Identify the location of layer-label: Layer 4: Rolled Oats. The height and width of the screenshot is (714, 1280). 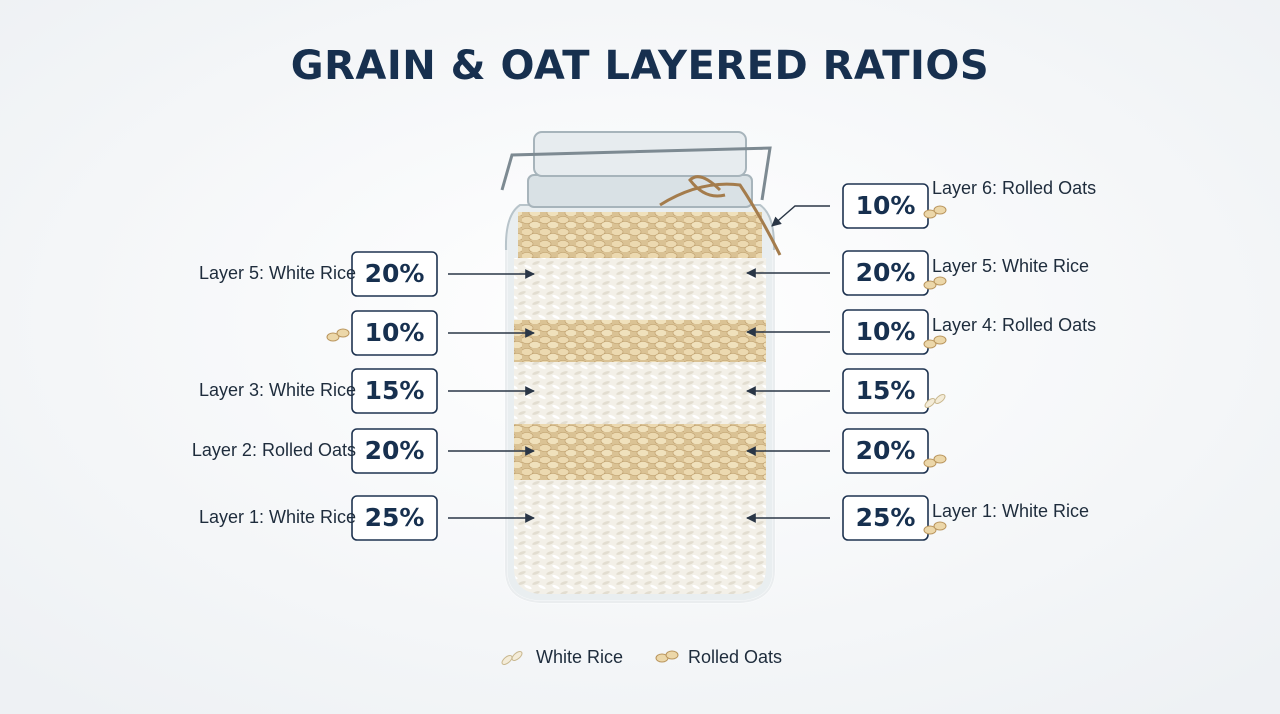
(1014, 325).